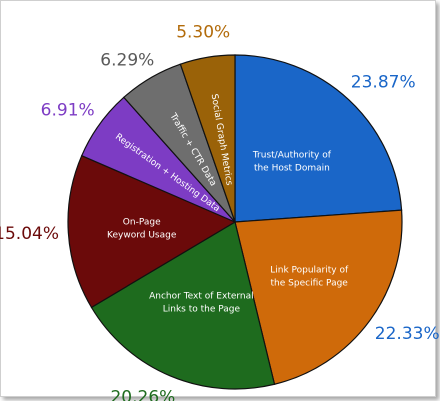 The image size is (440, 401). Describe the element at coordinates (407, 334) in the screenshot. I see `percent-label-link-popularity-of-the-specific-page: 22.33%` at that location.